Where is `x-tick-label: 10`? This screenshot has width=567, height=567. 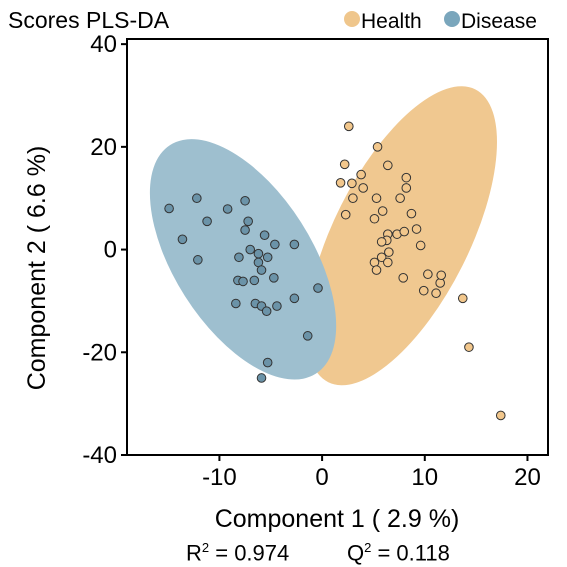 x-tick-label: 10 is located at coordinates (424, 477).